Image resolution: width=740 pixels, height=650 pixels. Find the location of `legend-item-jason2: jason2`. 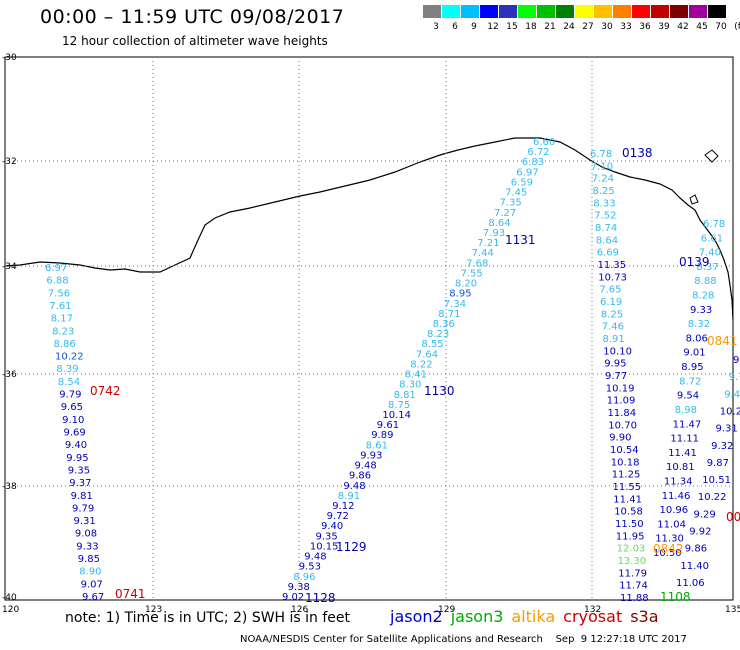

legend-item-jason2: jason2 is located at coordinates (416, 616).